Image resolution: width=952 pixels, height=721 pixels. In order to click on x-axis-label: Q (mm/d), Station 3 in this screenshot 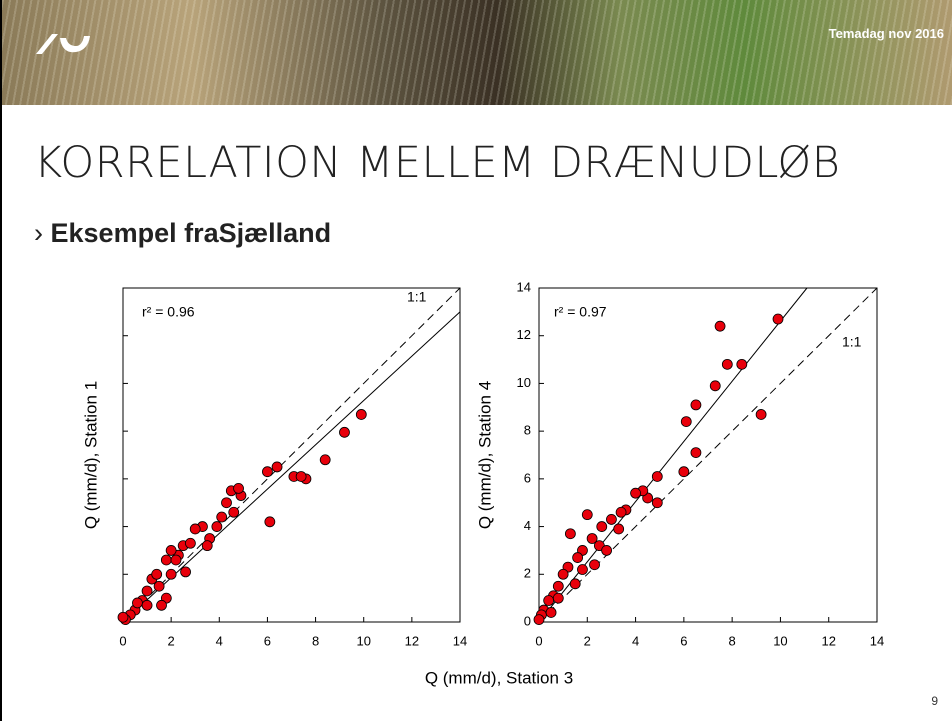, I will do `click(499, 677)`.